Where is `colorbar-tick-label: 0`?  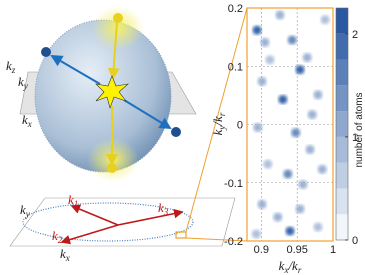 colorbar-tick-label: 0 is located at coordinates (355, 241).